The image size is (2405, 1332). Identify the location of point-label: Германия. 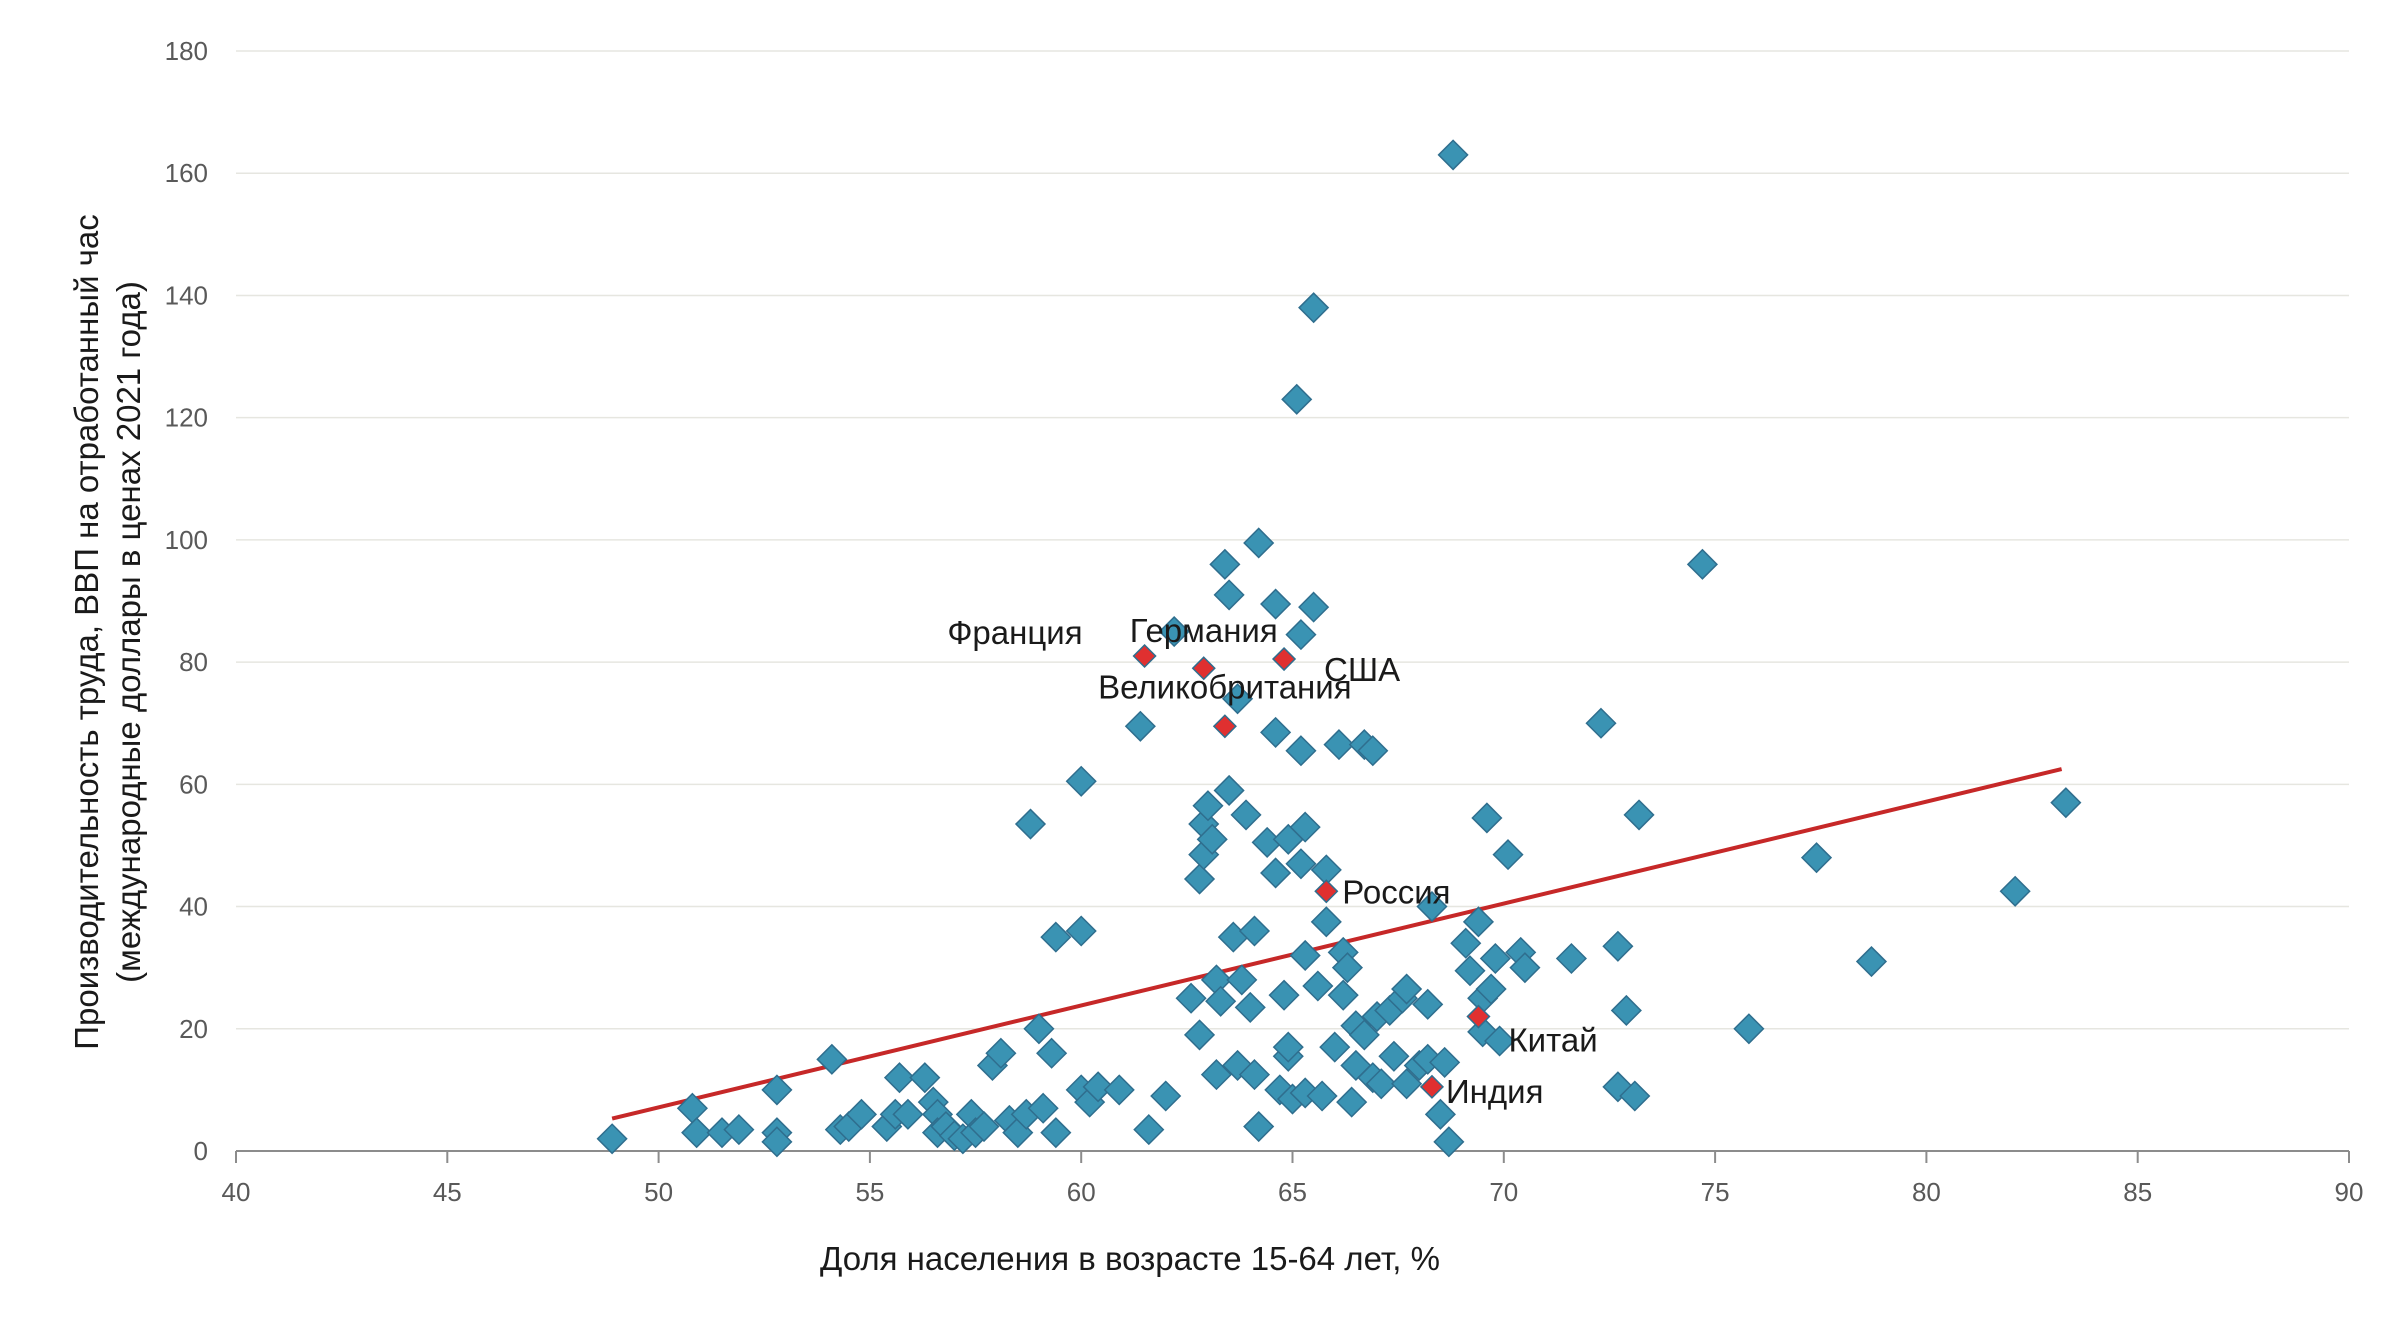
(1204, 630).